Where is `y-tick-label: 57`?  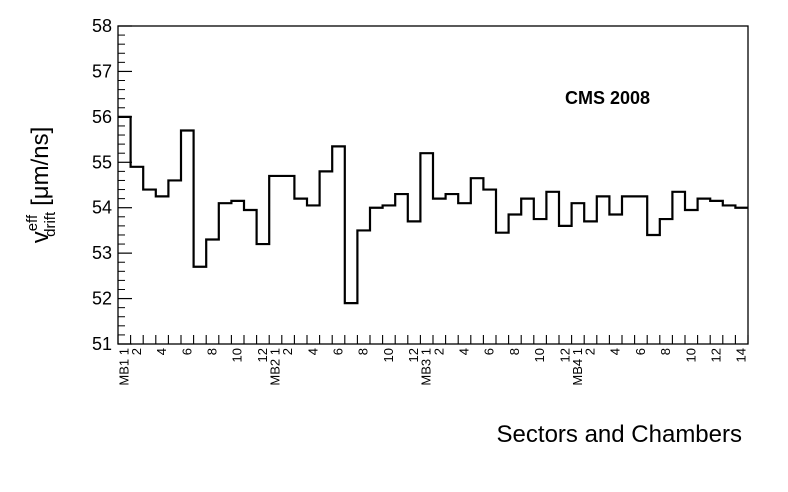
y-tick-label: 57 is located at coordinates (102, 71).